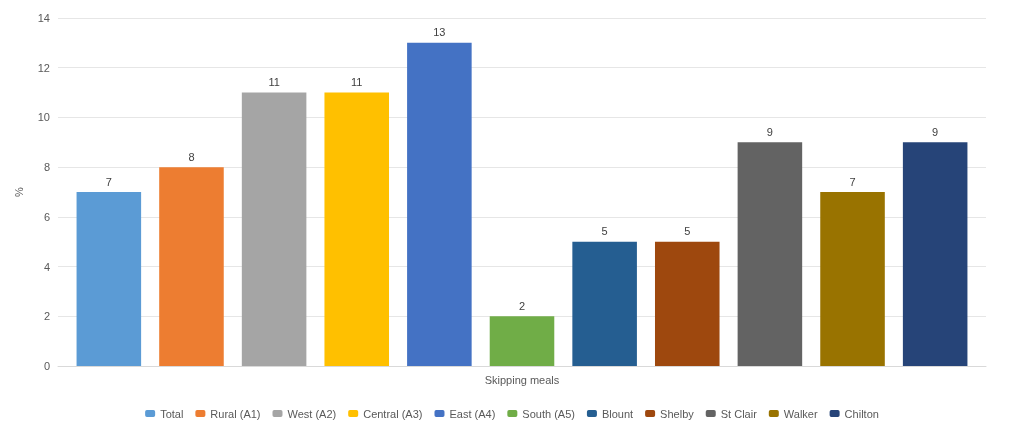 The image size is (1024, 428). What do you see at coordinates (235, 413) in the screenshot?
I see `legend-label: Rural (A1)` at bounding box center [235, 413].